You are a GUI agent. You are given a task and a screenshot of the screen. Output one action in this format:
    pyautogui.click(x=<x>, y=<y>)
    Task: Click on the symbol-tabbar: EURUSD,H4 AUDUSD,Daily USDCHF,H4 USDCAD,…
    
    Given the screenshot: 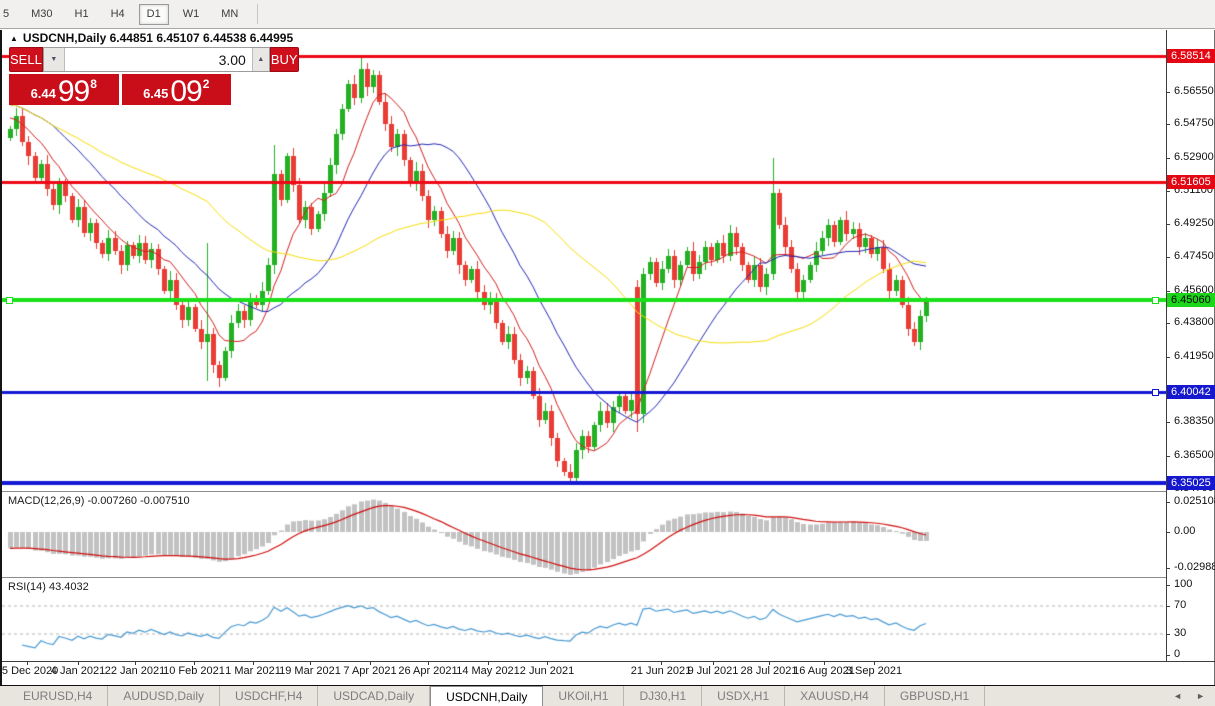 What is the action you would take?
    pyautogui.click(x=607, y=695)
    